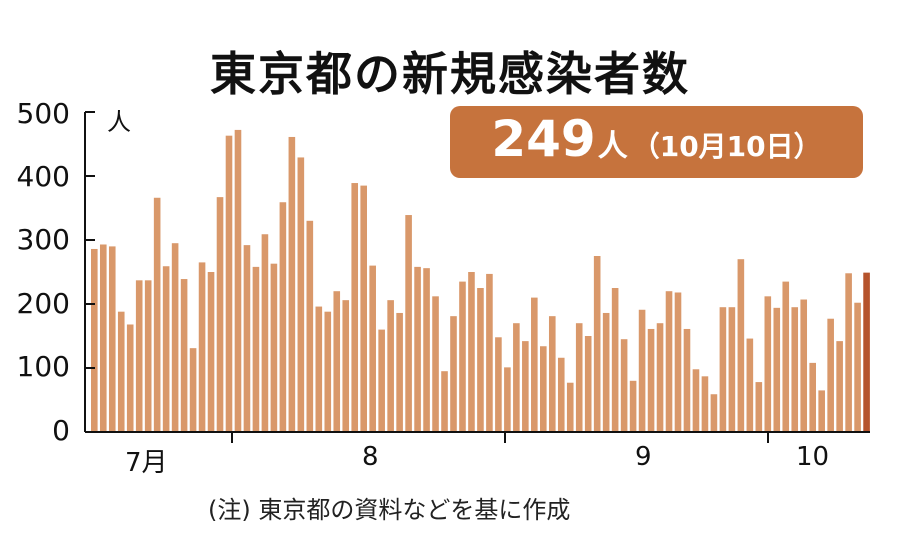 This screenshot has width=900, height=559. Describe the element at coordinates (43, 366) in the screenshot. I see `y-tick-label: 100` at that location.